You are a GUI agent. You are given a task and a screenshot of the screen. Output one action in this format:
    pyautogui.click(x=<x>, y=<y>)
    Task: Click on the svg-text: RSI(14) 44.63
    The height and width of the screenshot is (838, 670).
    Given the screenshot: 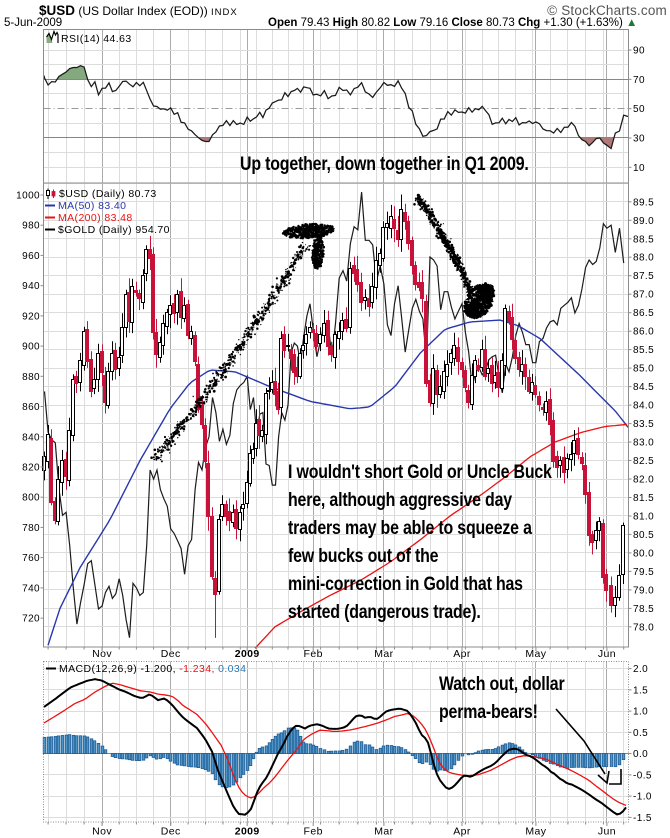 What is the action you would take?
    pyautogui.click(x=96, y=39)
    